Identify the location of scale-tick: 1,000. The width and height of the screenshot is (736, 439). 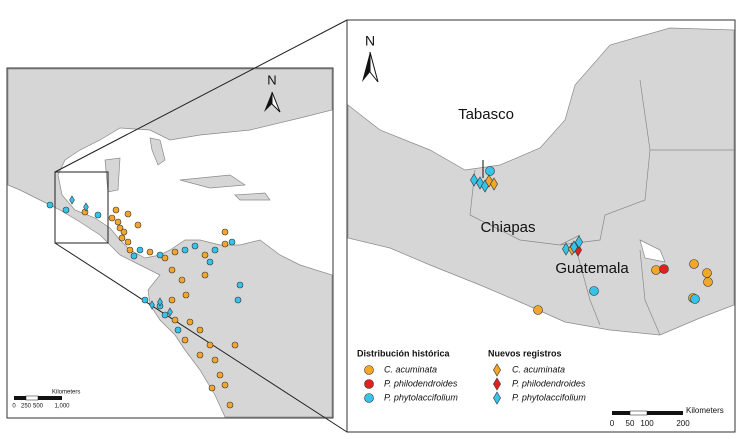
(62, 407).